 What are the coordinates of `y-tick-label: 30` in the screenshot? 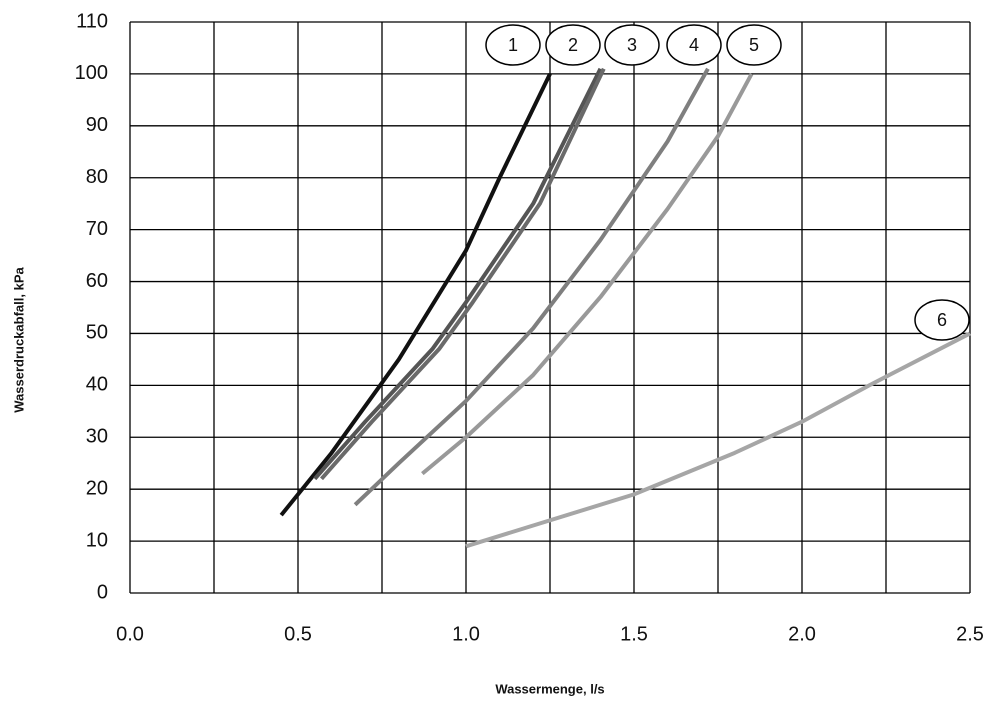 It's located at (97, 437).